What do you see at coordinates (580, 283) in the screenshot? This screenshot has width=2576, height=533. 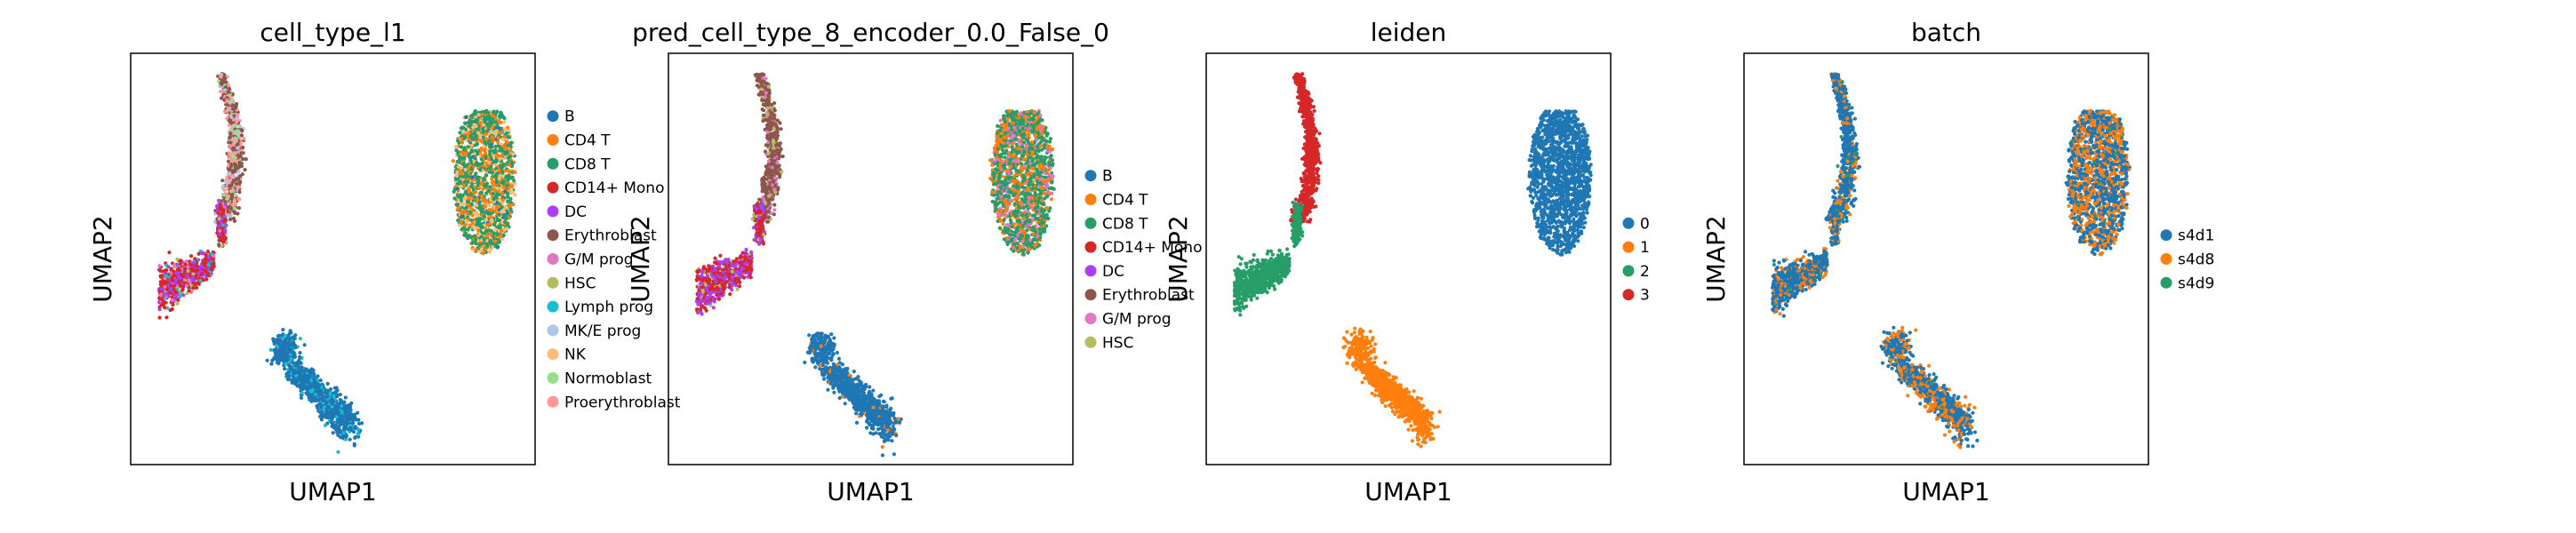 I see `legend-label: HSC` at bounding box center [580, 283].